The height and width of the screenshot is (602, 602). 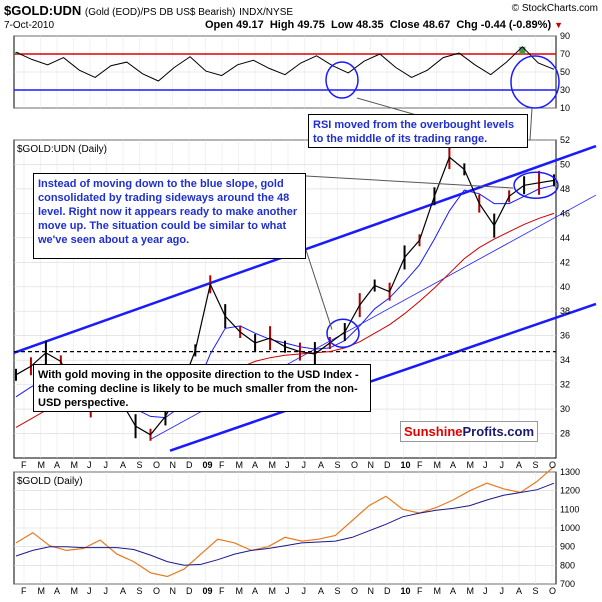 I want to click on y-tick-label: 42, so click(x=565, y=262).